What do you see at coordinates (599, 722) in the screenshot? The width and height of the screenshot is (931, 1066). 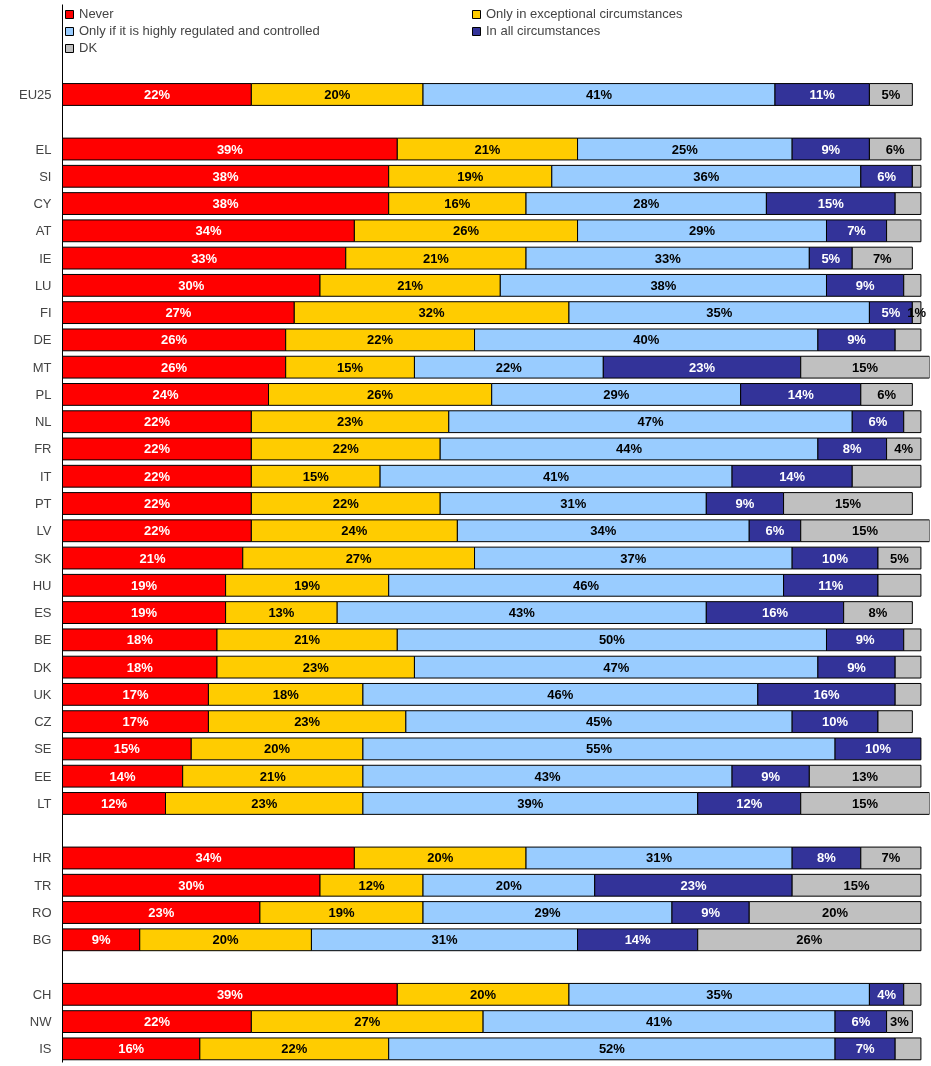 I see `data-label: 45%` at bounding box center [599, 722].